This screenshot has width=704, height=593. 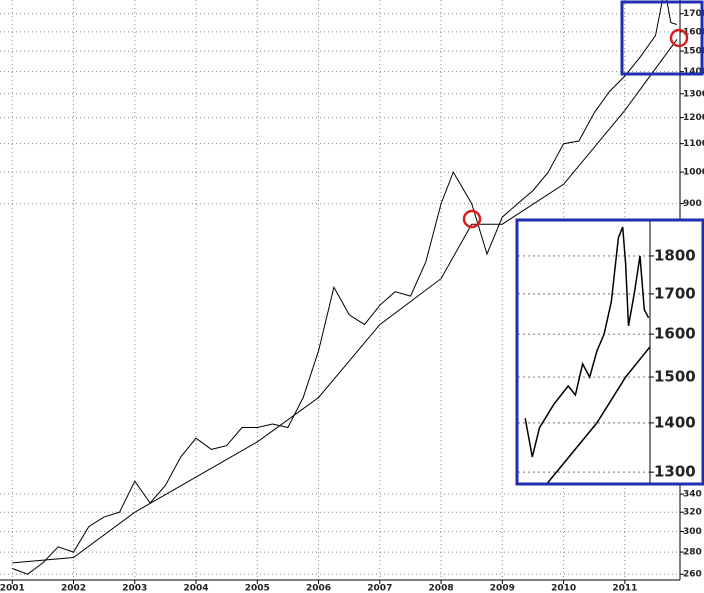 I want to click on x-tick-label: 2007, so click(x=379, y=588).